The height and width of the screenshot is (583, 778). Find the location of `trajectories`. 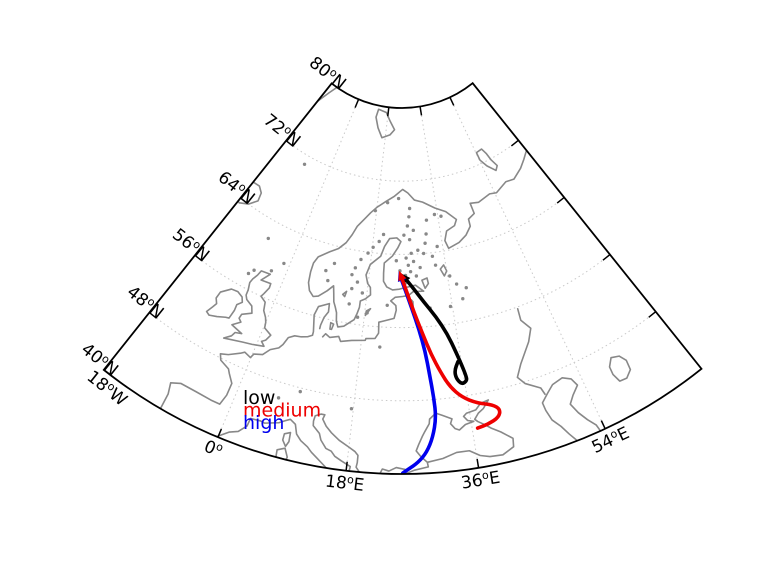

trajectories is located at coordinates (449, 372).